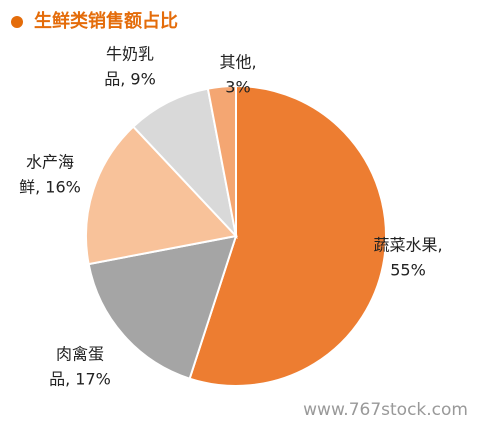 Image resolution: width=481 pixels, height=428 pixels. What do you see at coordinates (237, 62) in the screenshot?
I see `slice-label: 其他,` at bounding box center [237, 62].